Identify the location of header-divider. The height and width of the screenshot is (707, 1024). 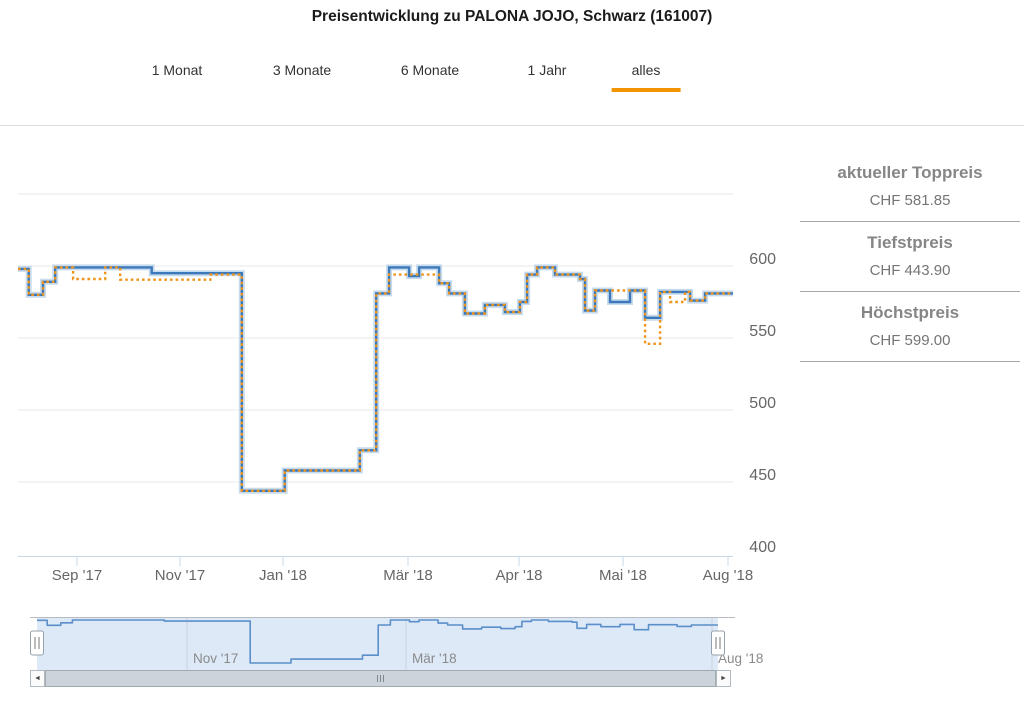
(512, 125).